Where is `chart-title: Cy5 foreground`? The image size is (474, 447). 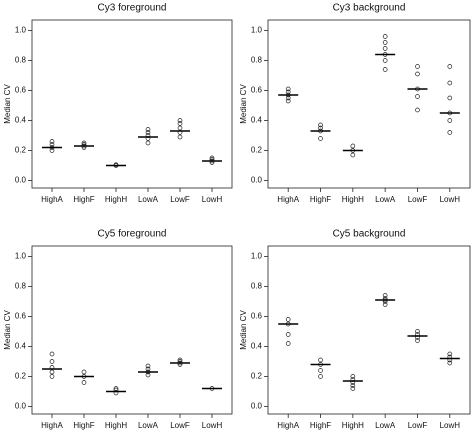
chart-title: Cy5 foreground is located at coordinates (132, 234).